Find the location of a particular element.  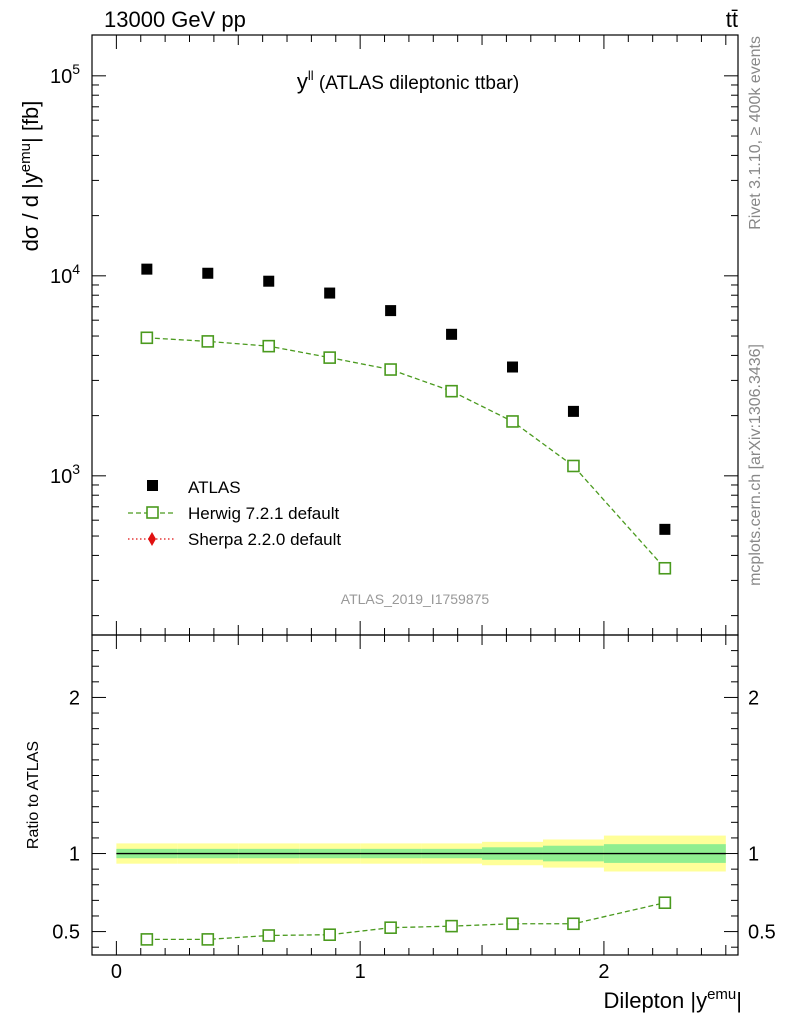

x-tick-label: 0 is located at coordinates (116, 972).